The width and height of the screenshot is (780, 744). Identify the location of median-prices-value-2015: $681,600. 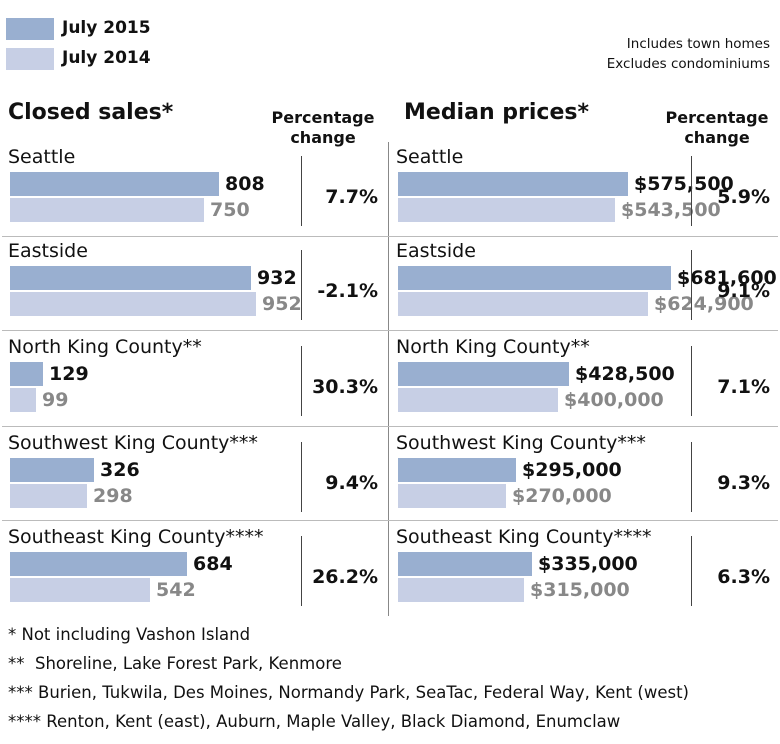
(727, 278).